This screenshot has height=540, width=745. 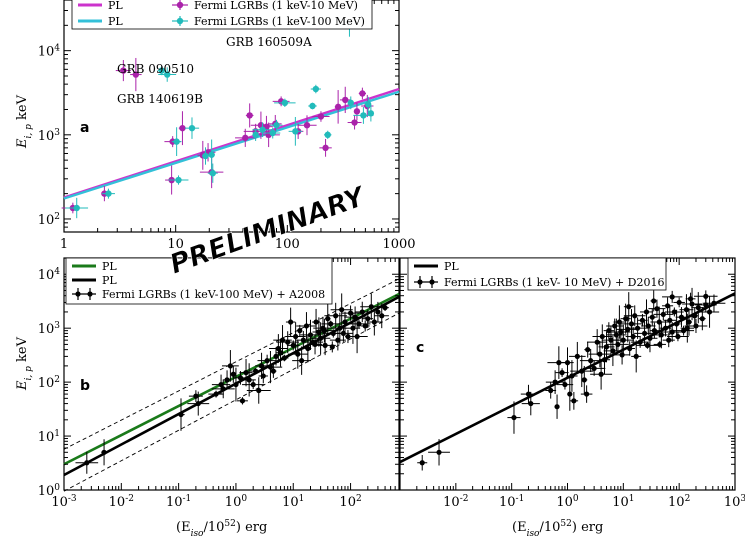 I want to click on panel-label-a: a, so click(x=84, y=128).